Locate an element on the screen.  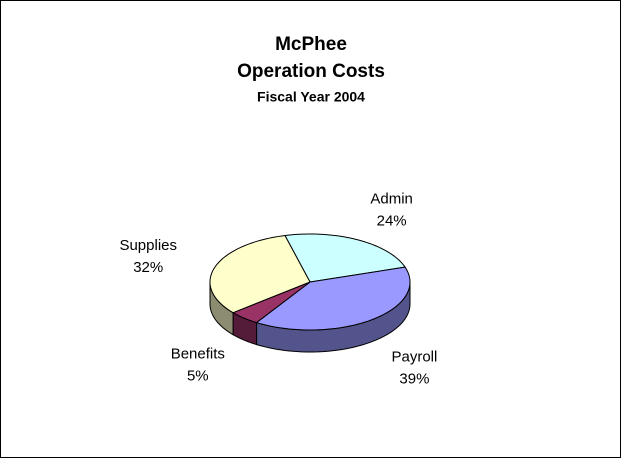
chart-title: McPhee is located at coordinates (311, 44).